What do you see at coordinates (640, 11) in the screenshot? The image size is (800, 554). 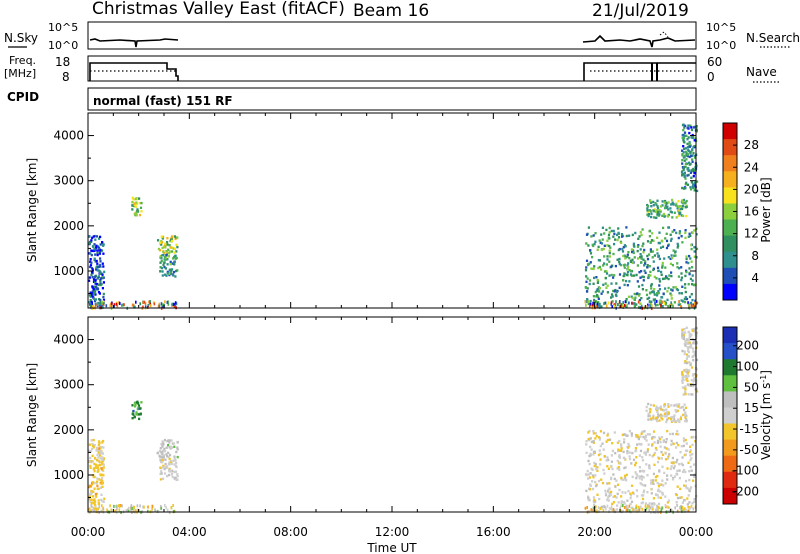 I see `date-label: 21/Jul/2019` at bounding box center [640, 11].